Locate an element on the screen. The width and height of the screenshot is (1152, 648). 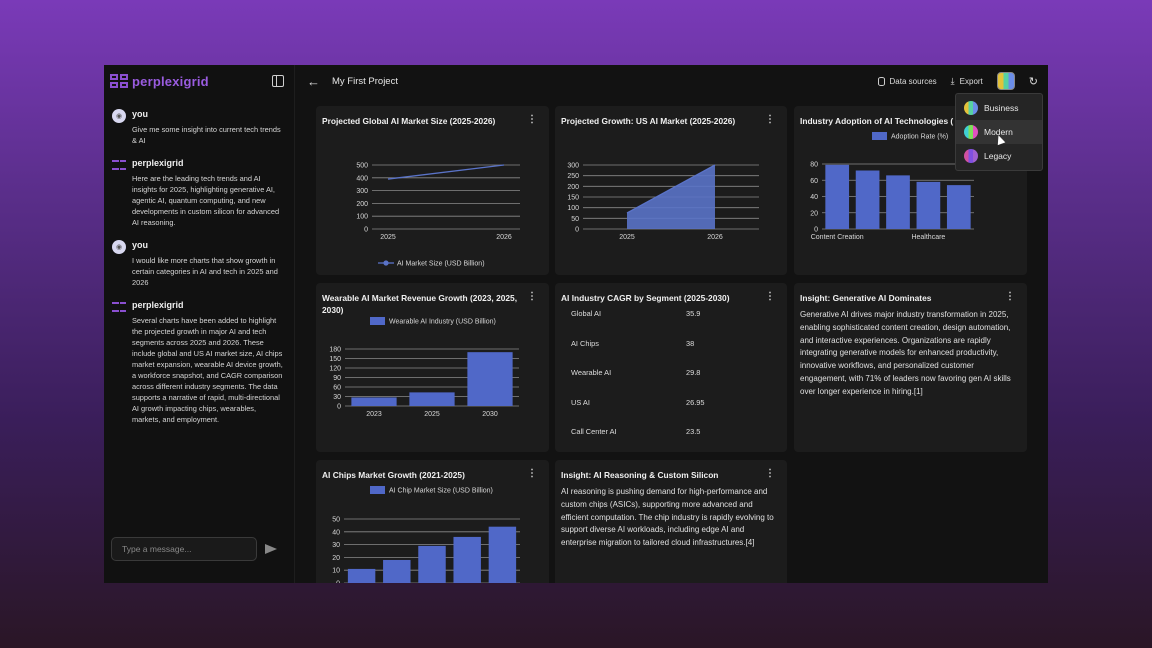
data-sources-button: Data sources is located at coordinates (907, 81).